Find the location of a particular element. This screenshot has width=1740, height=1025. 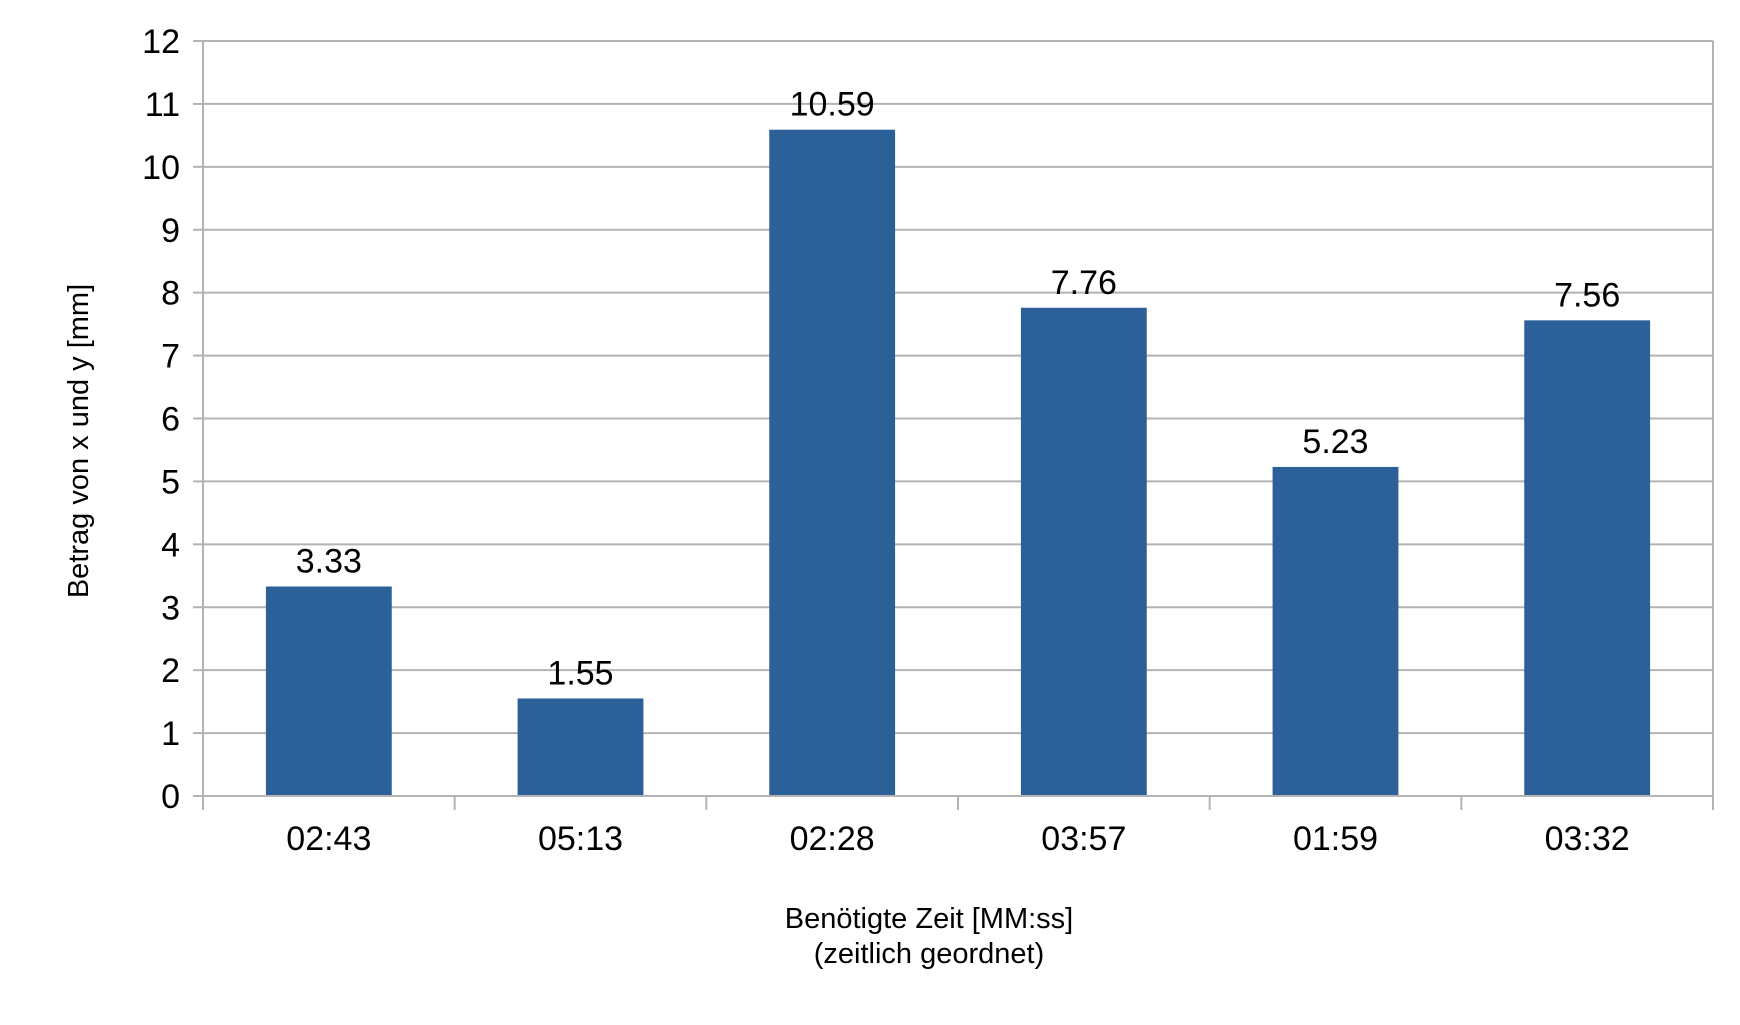

x-tick-label: 02:28 is located at coordinates (832, 839).